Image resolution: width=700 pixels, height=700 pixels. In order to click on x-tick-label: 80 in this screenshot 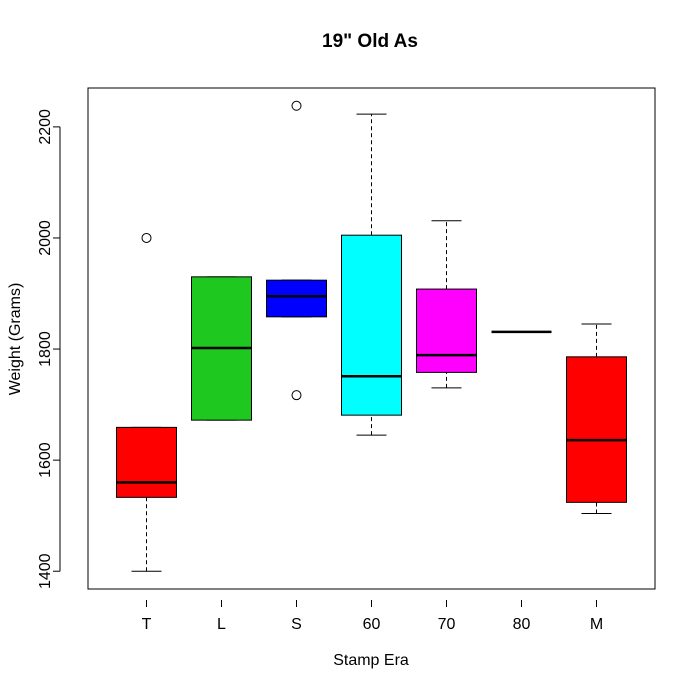, I will do `click(522, 624)`.